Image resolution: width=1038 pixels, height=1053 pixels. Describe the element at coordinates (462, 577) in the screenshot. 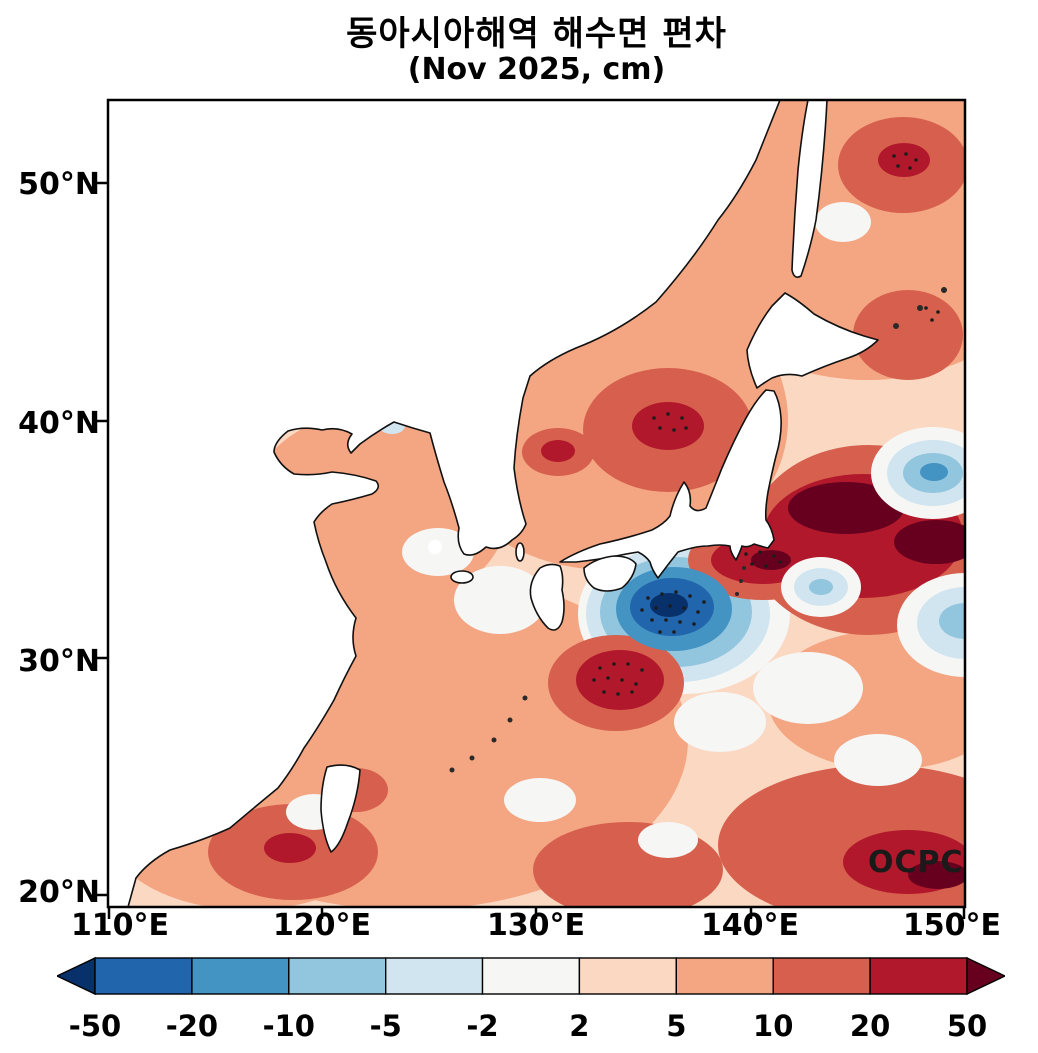

I see `jeju-island` at that location.